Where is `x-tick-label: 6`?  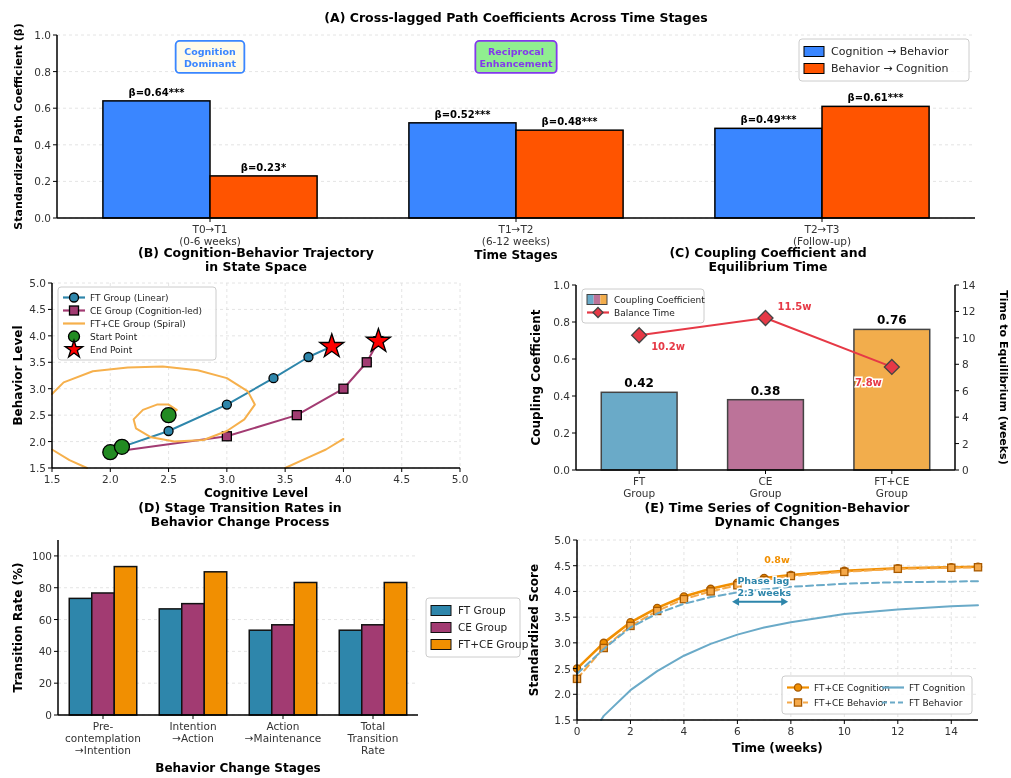 x-tick-label: 6 is located at coordinates (738, 731).